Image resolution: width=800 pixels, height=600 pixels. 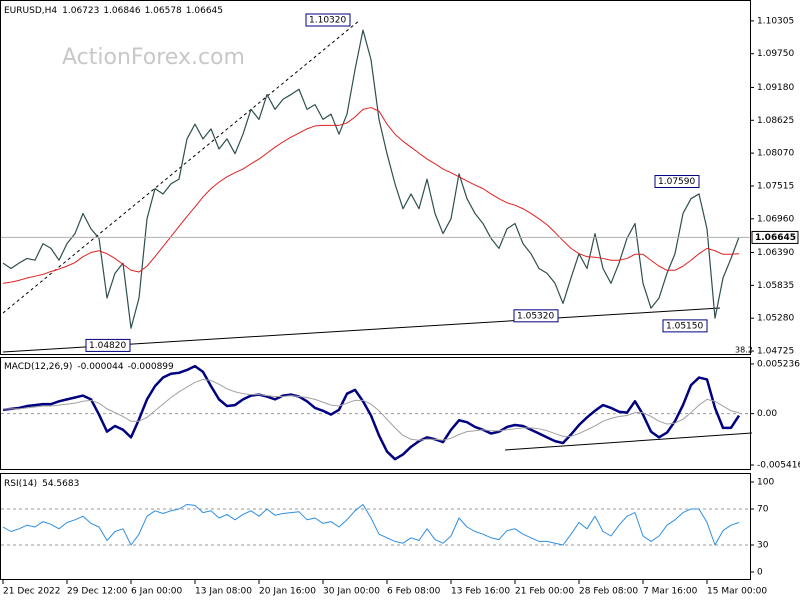 What do you see at coordinates (157, 592) in the screenshot?
I see `x-tick-label: 6 Jan 00:00` at bounding box center [157, 592].